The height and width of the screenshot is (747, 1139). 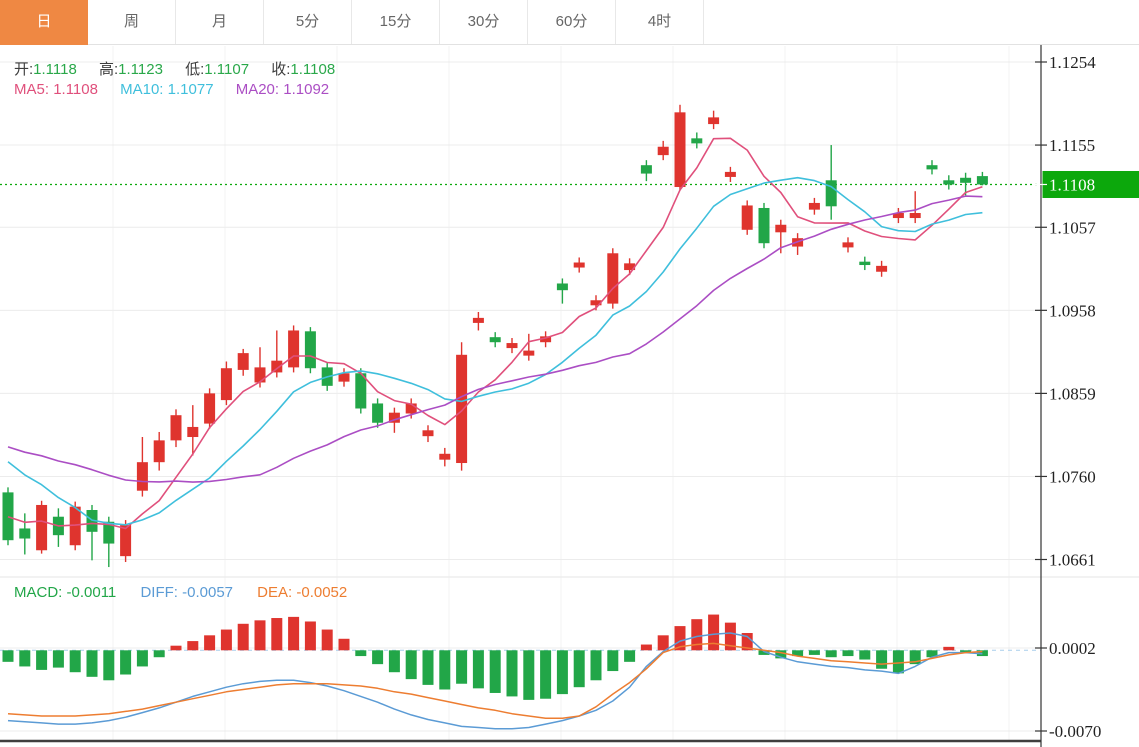 I want to click on macd-legend: MACD: -0.0011 DIFF: -0.0057 DEA: -0.0052, so click(x=190, y=592).